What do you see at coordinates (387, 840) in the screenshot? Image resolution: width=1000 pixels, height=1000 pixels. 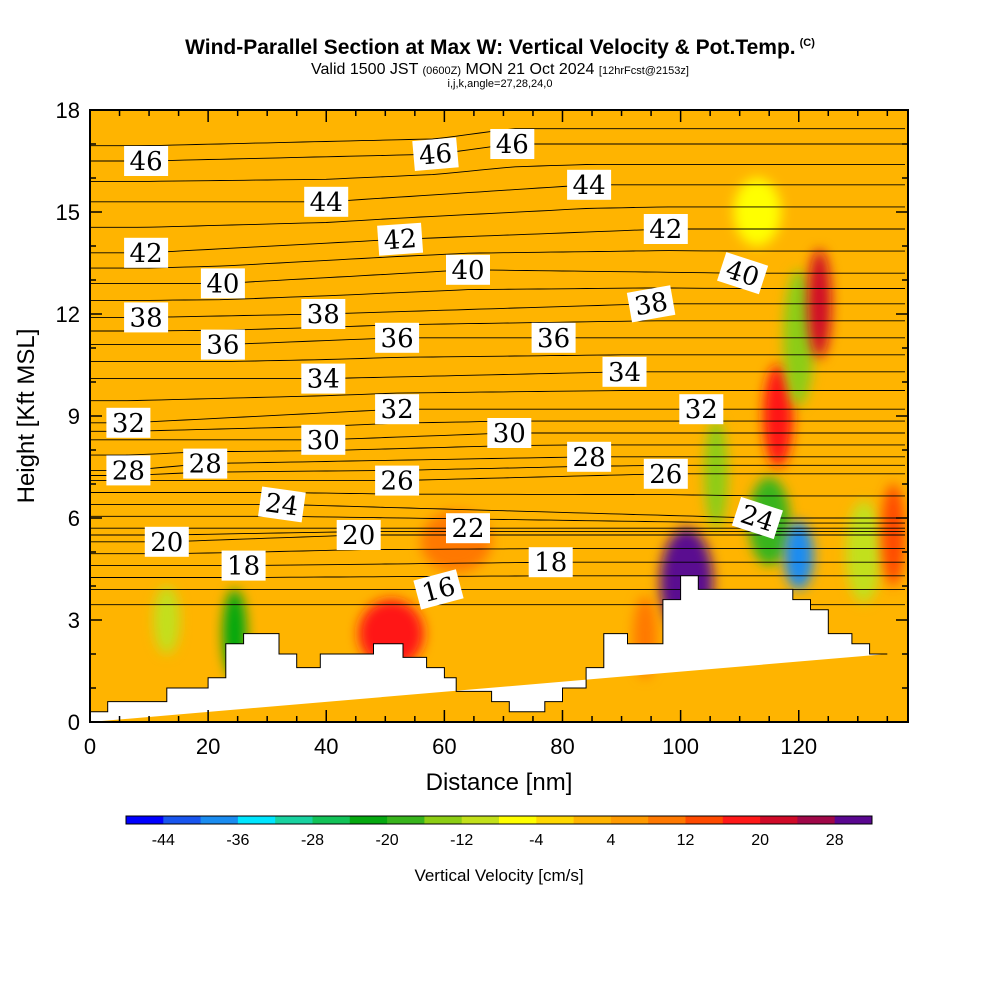 I see `colorbar-tick-label: -20` at bounding box center [387, 840].